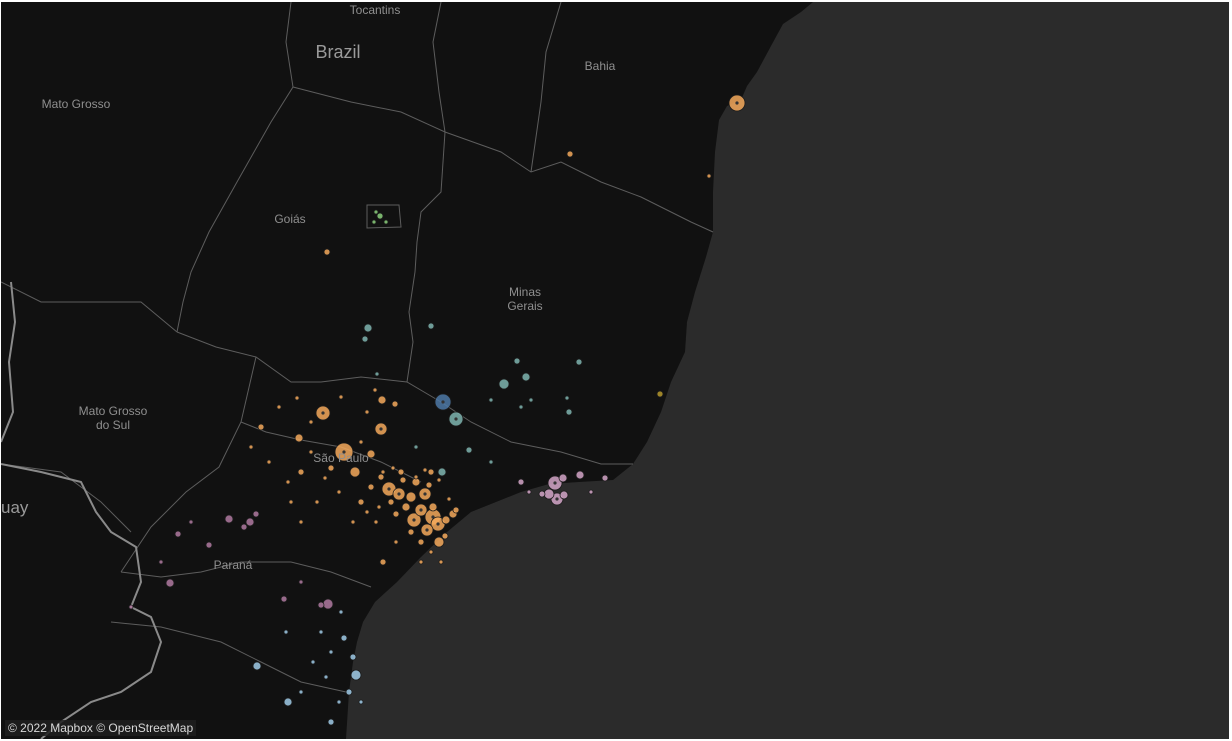 This screenshot has width=1232, height=741. What do you see at coordinates (660, 394) in the screenshot?
I see `map-marker-yellow` at bounding box center [660, 394].